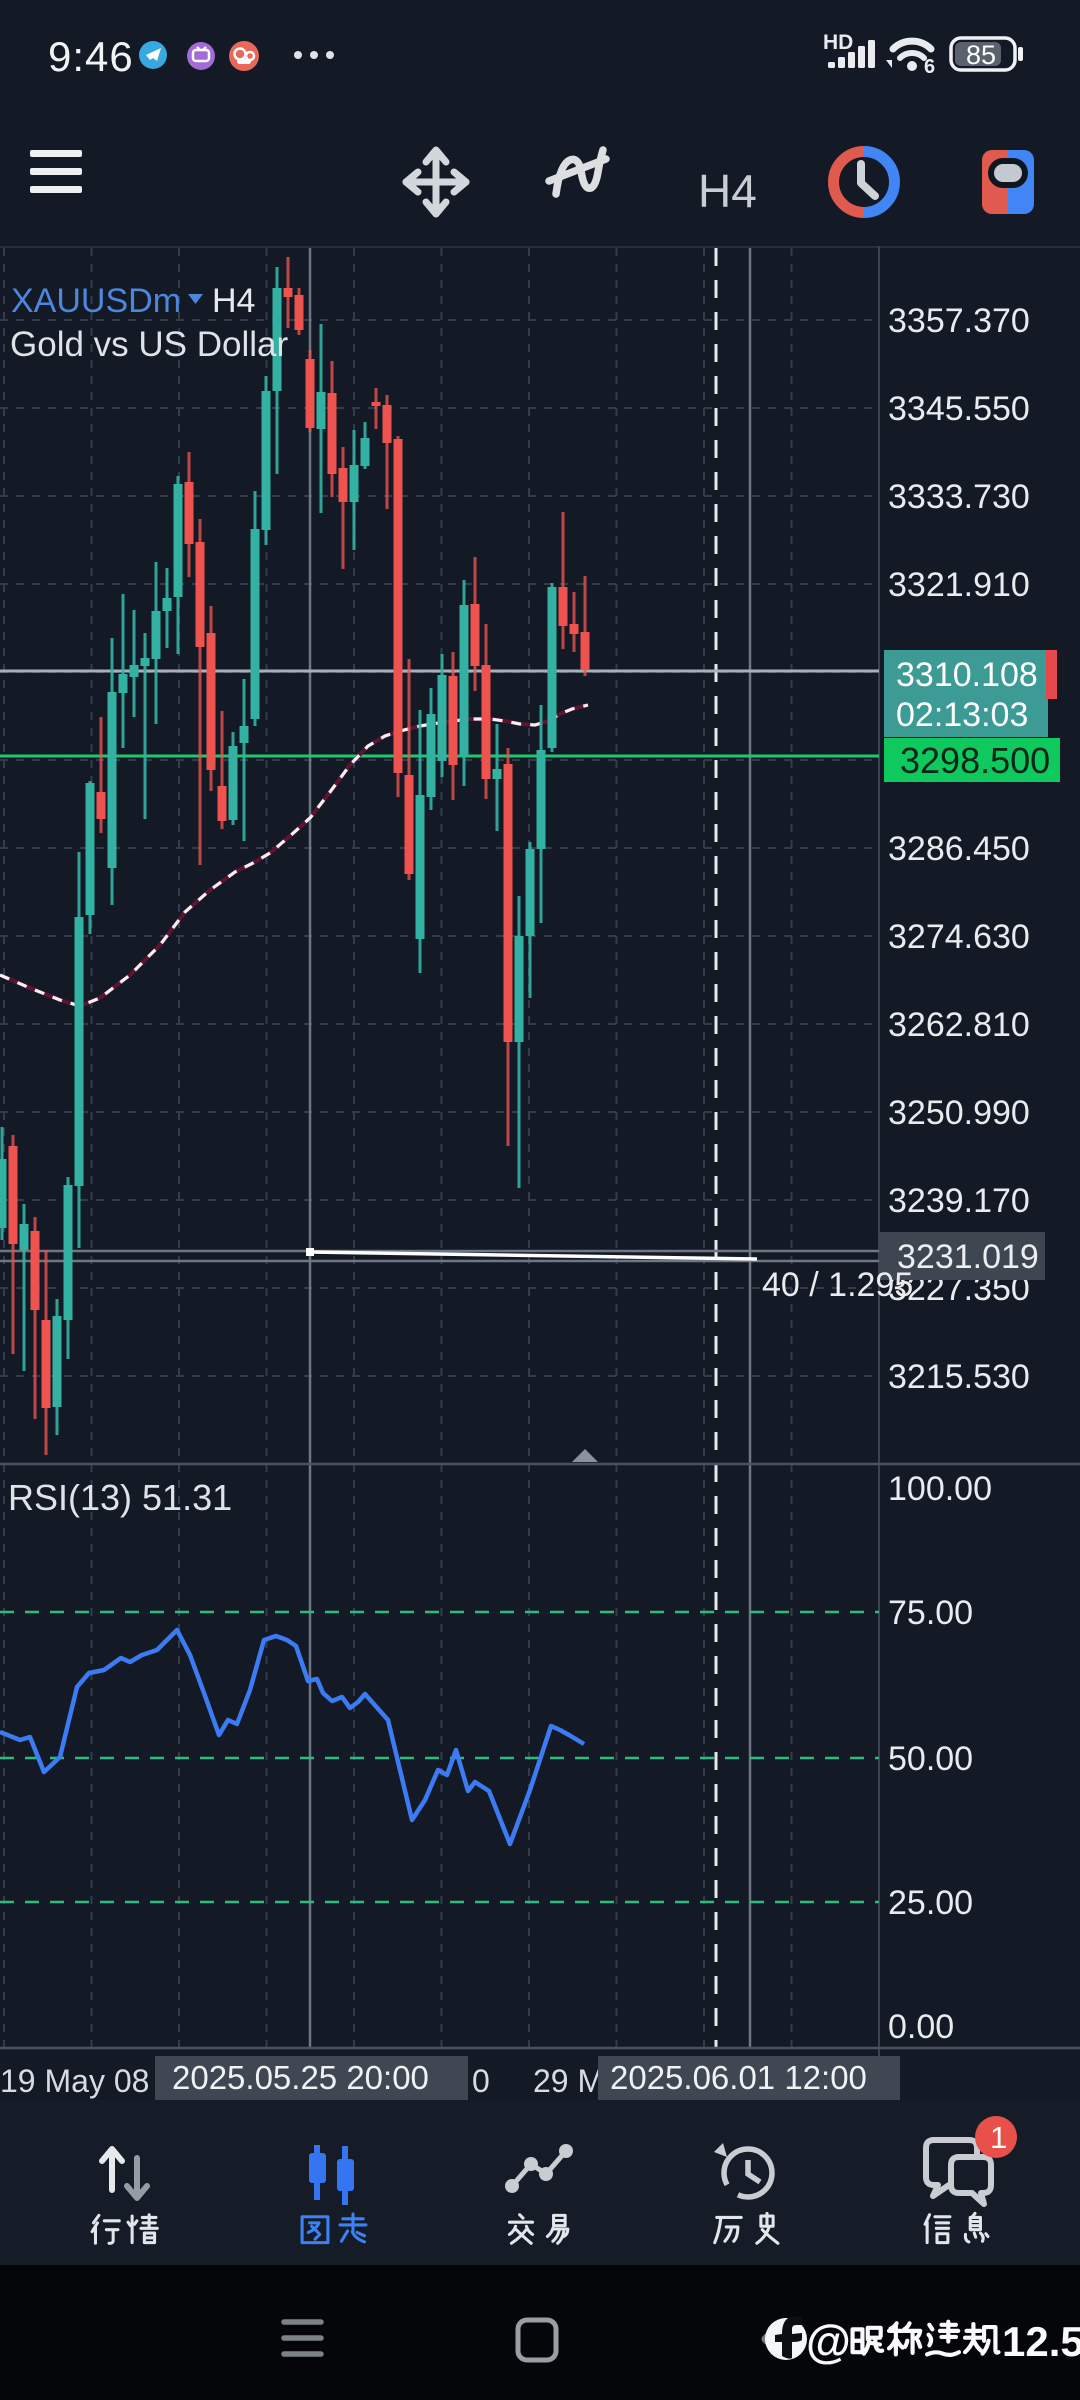 This screenshot has width=1080, height=2400. Describe the element at coordinates (959, 1377) in the screenshot. I see `svg-text: 3215.530` at that location.